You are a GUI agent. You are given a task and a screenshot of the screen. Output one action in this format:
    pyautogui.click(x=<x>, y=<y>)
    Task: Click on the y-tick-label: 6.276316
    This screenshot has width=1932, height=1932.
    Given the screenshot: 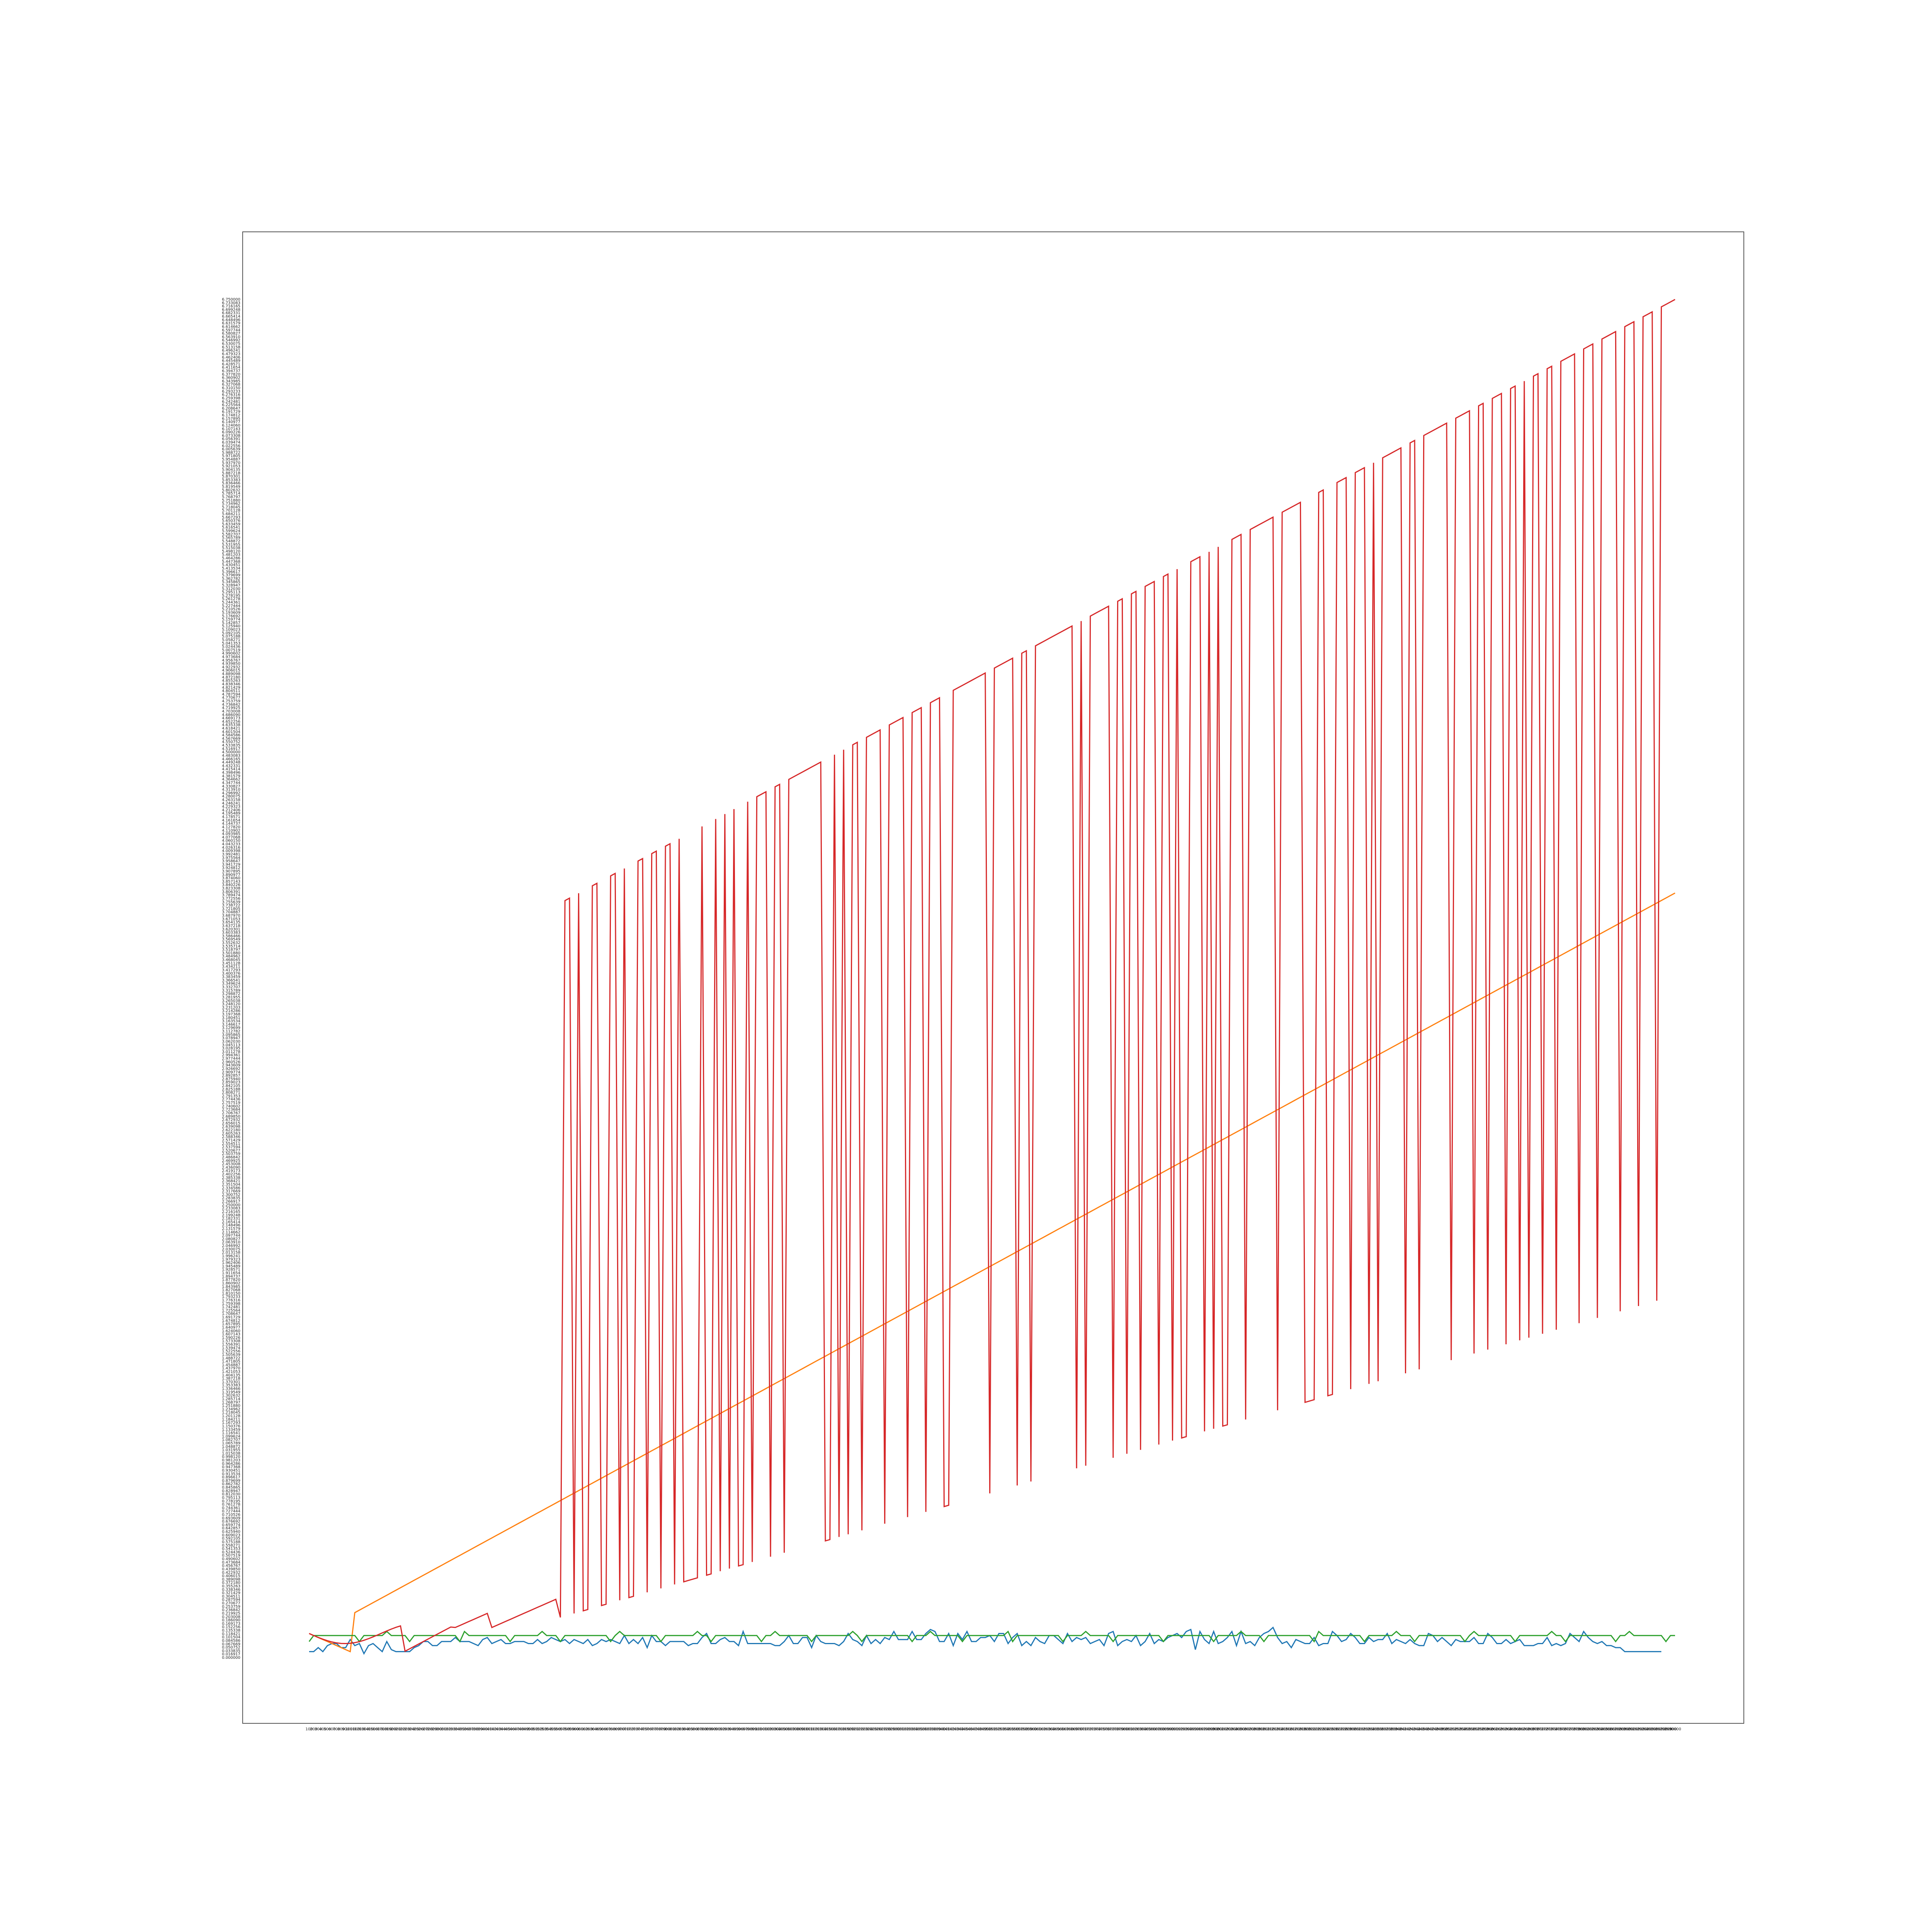 What is the action you would take?
    pyautogui.click(x=231, y=395)
    